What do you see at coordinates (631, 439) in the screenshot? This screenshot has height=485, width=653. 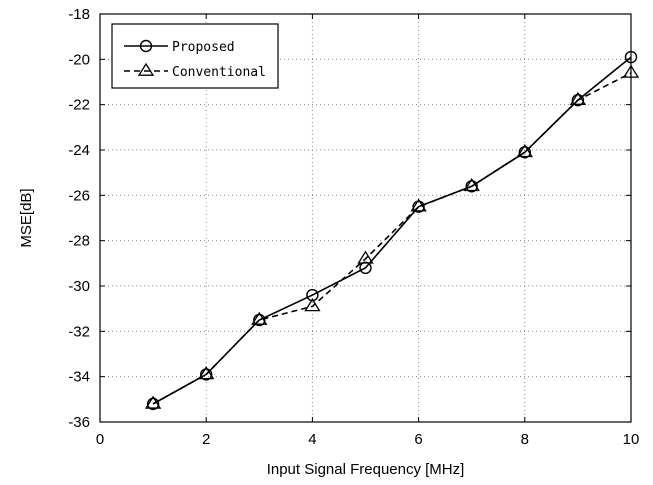 I see `x-tick-label: 10` at bounding box center [631, 439].